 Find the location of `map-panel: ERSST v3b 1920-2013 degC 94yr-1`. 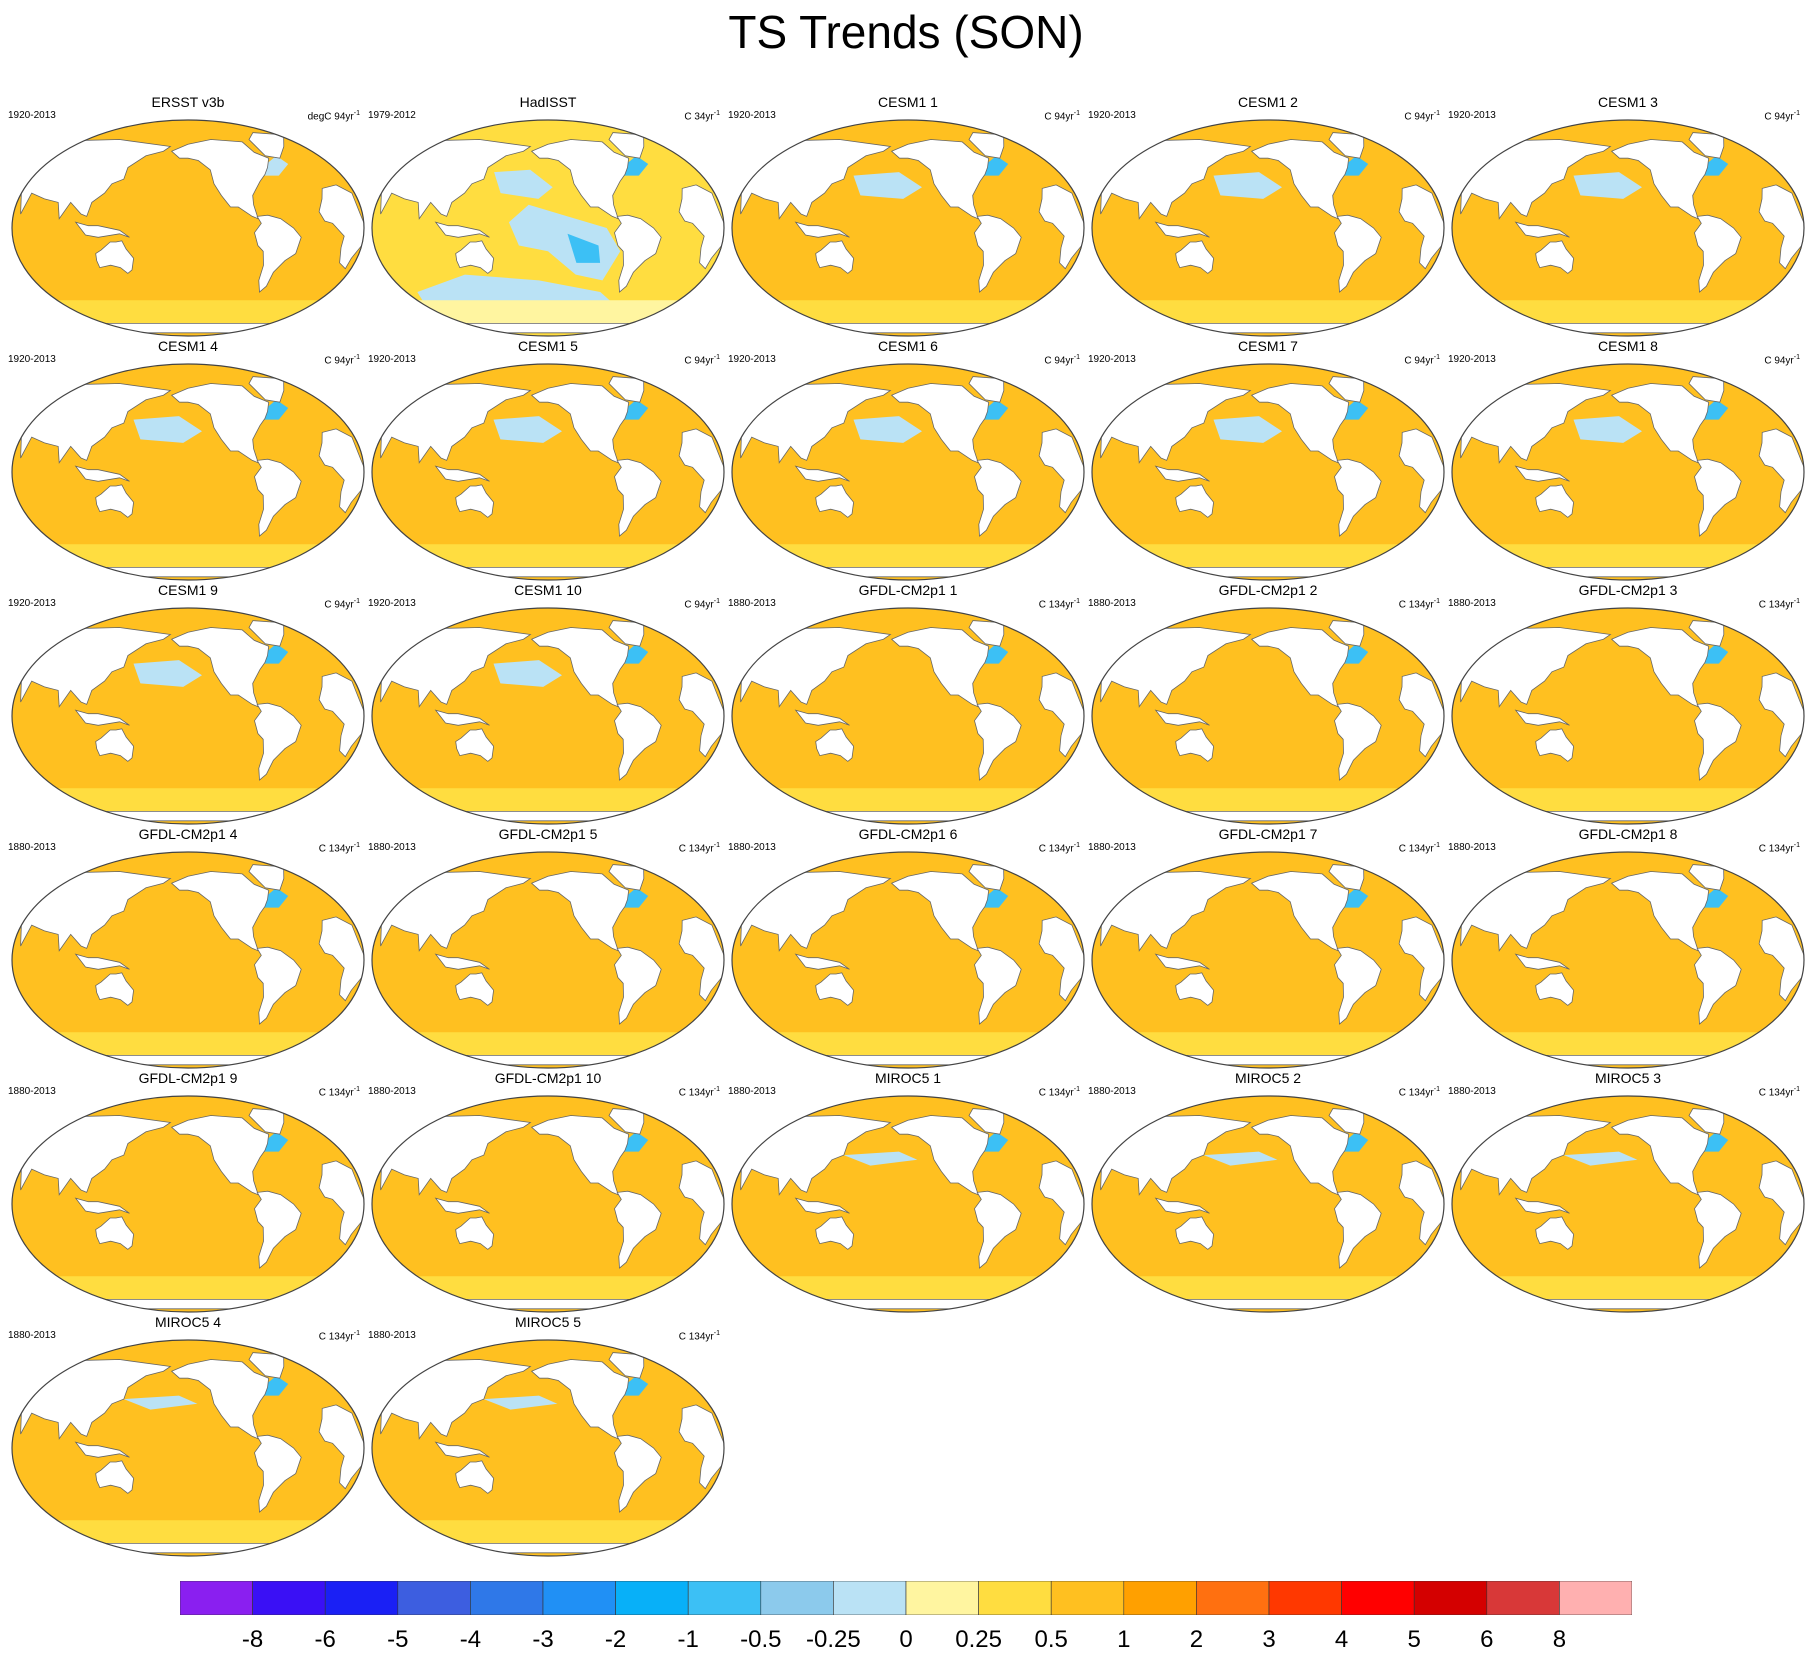

map-panel: ERSST v3b 1920-2013 degC 94yr-1 is located at coordinates (188, 215).